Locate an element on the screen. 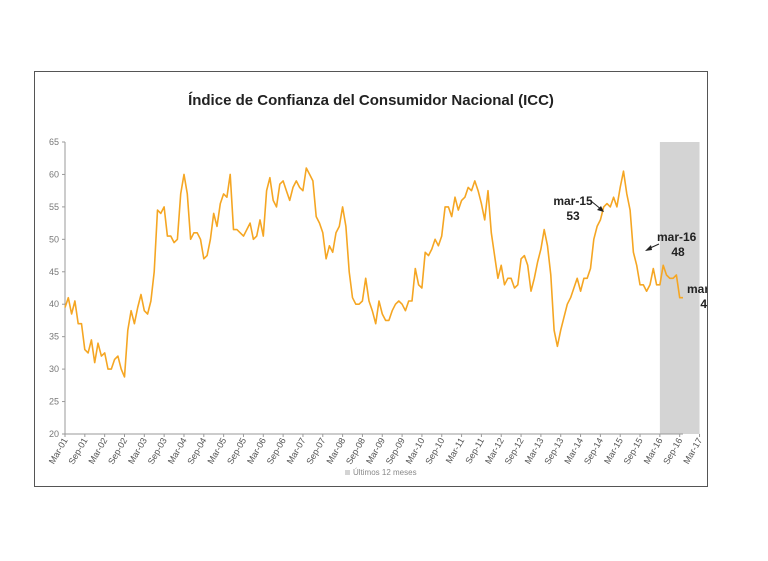  y-tick-label: 35 is located at coordinates (54, 337).